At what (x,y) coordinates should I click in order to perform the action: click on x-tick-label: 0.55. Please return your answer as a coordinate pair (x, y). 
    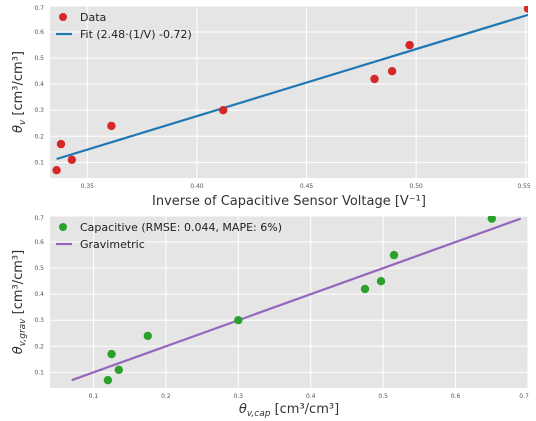
    Looking at the image, I should click on (524, 186).